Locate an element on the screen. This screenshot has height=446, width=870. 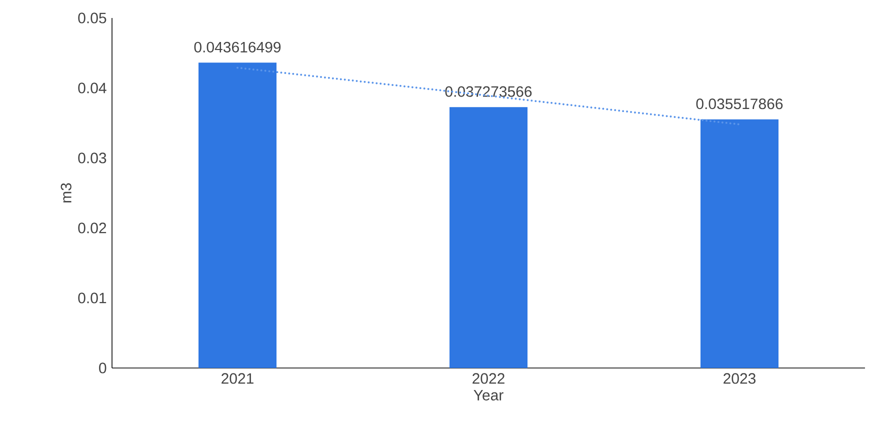
x-tick-label: 2022 is located at coordinates (488, 378).